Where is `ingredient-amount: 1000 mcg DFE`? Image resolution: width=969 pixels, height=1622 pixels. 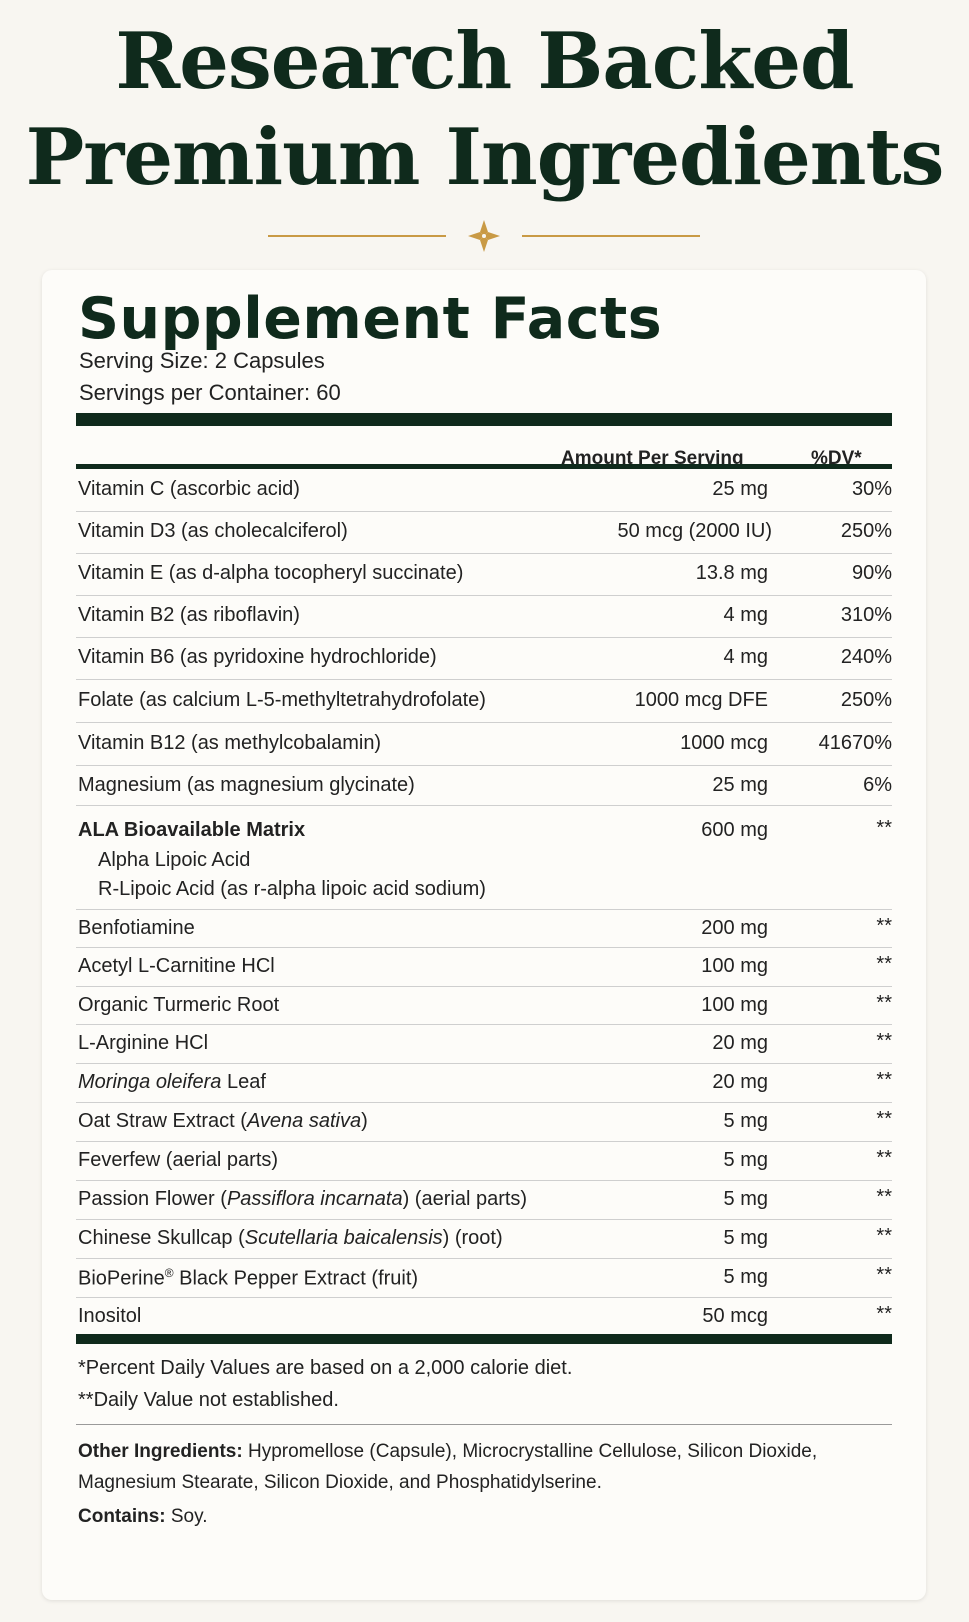
ingredient-amount: 1000 mcg DFE is located at coordinates (701, 700).